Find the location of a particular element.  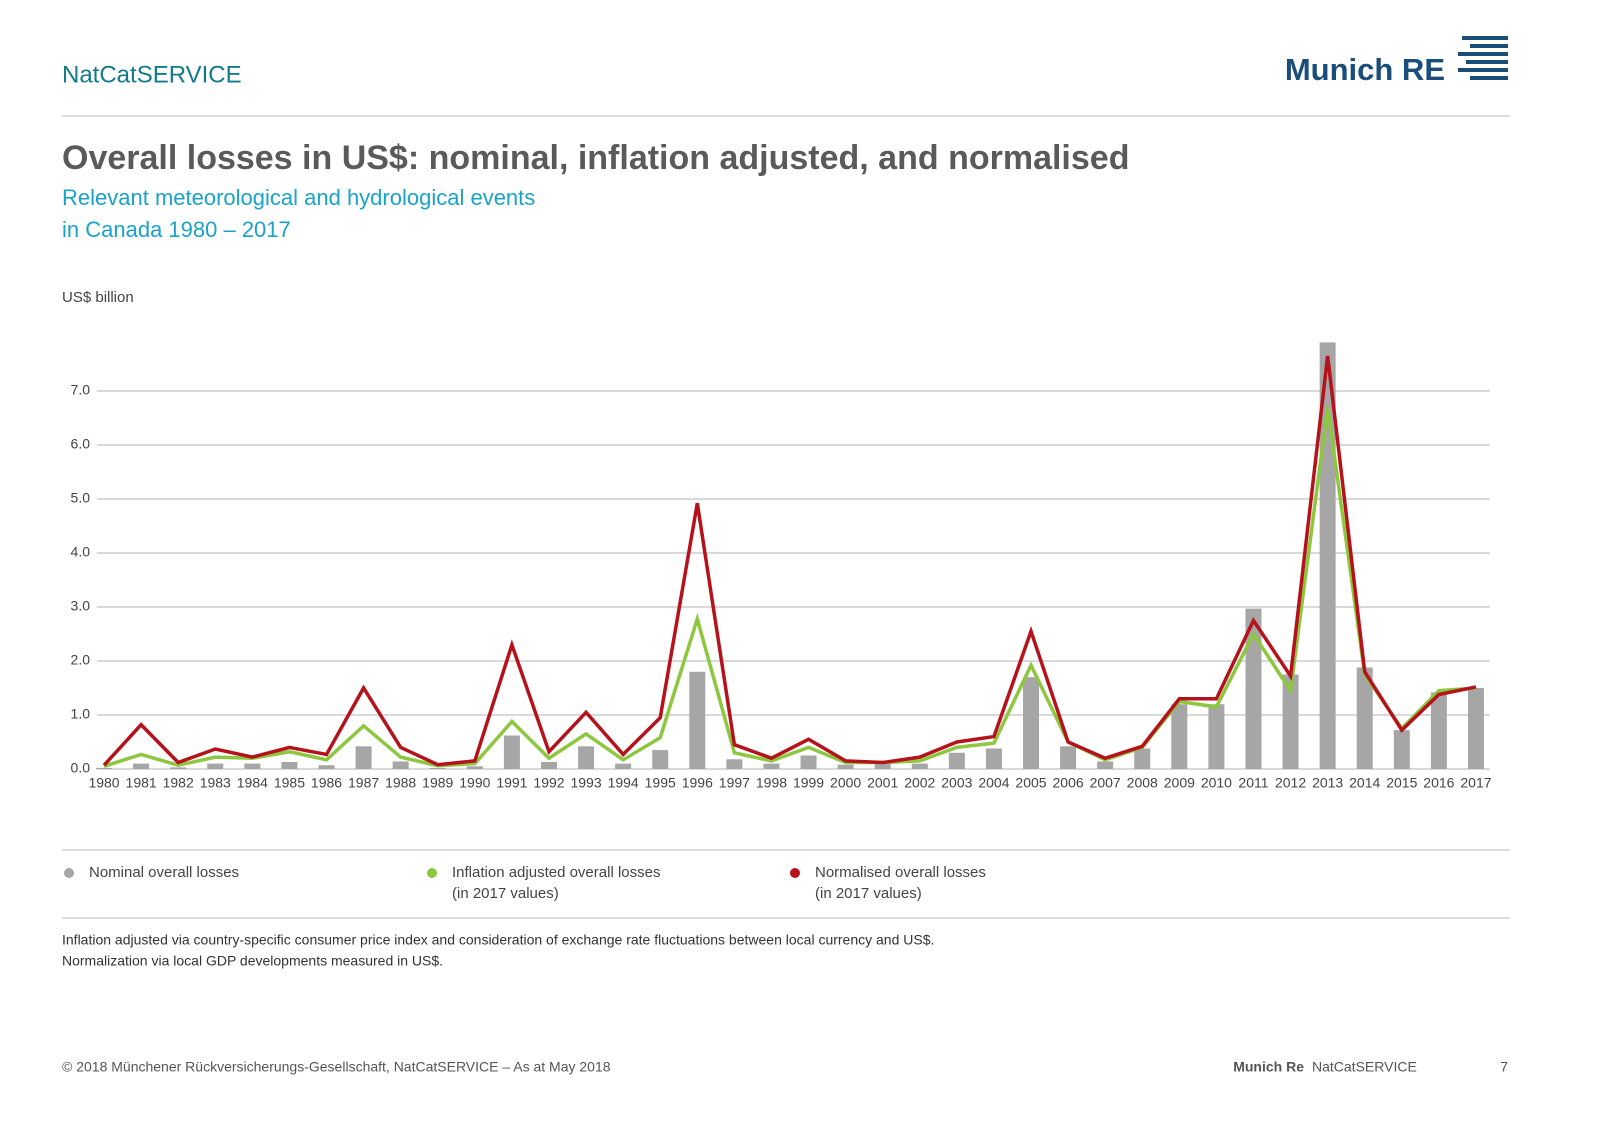

x-tick-label: 1984 is located at coordinates (252, 783).